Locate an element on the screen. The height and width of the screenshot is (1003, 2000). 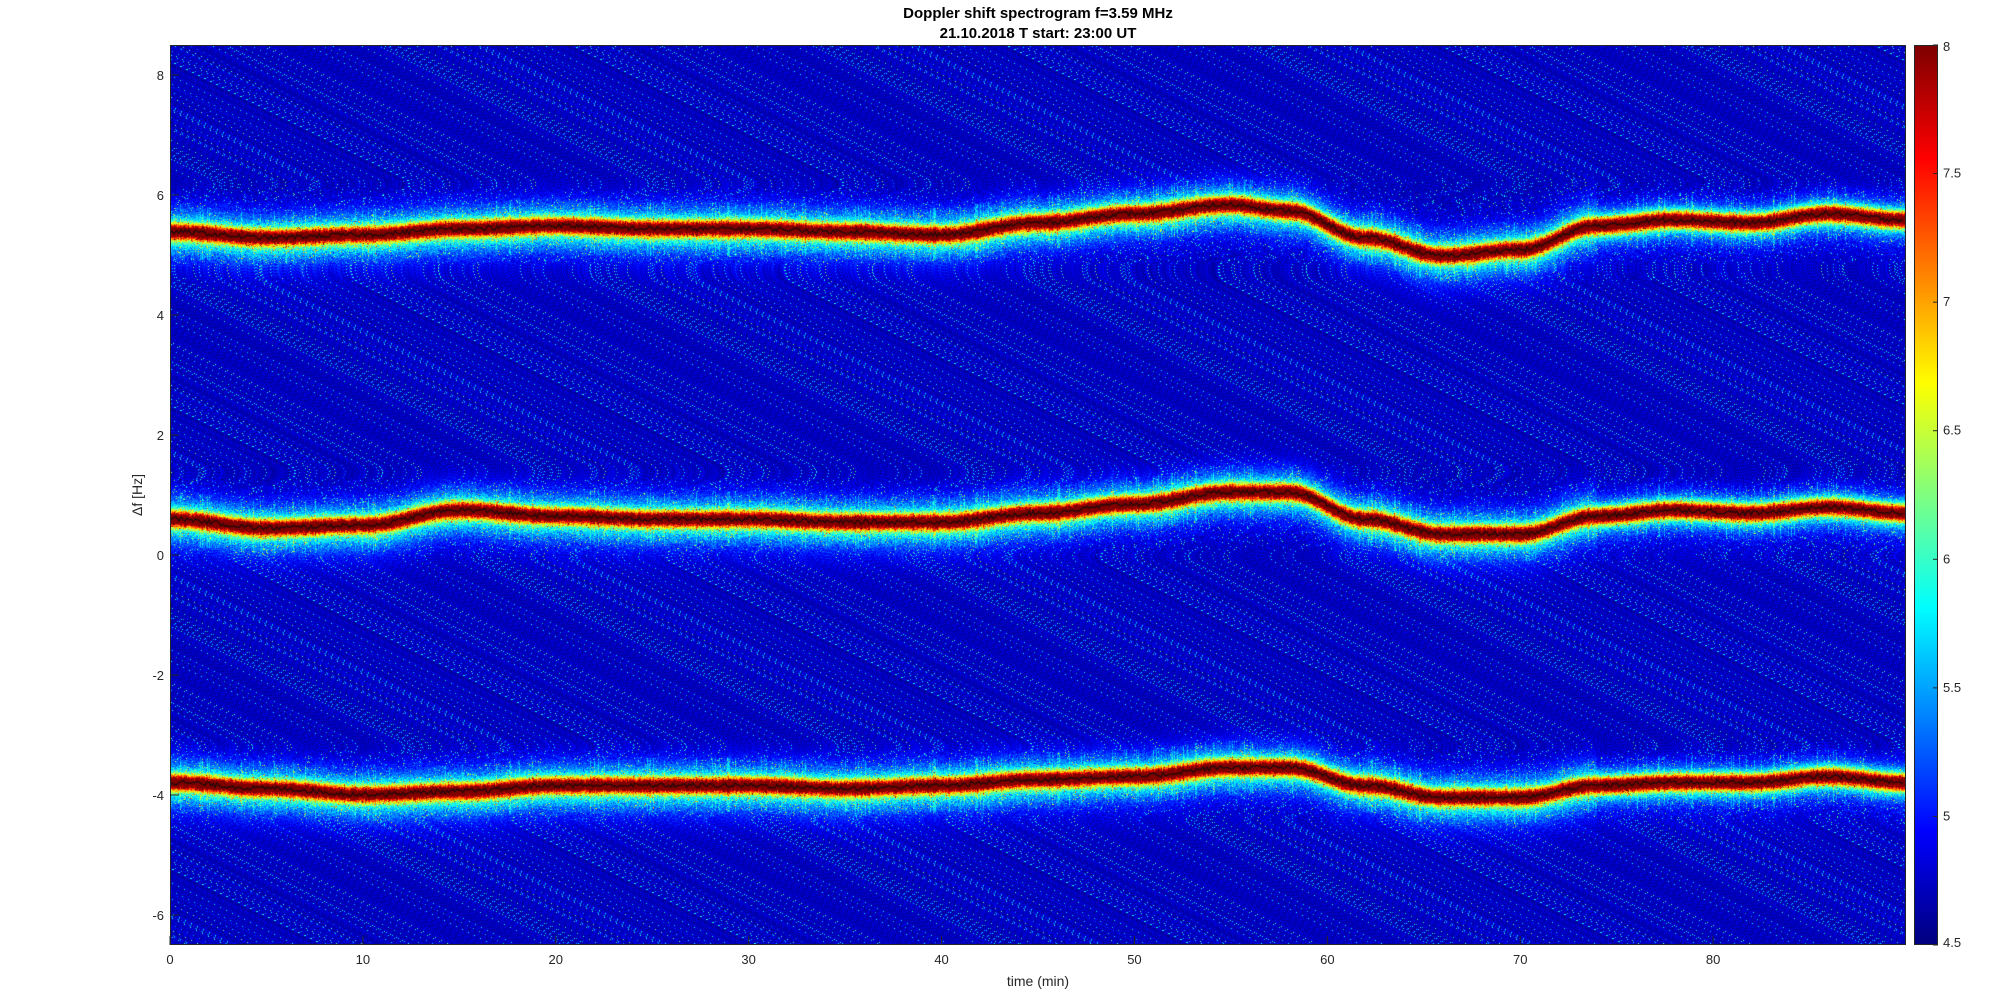
y-tick-label: -4 is located at coordinates (158, 795).